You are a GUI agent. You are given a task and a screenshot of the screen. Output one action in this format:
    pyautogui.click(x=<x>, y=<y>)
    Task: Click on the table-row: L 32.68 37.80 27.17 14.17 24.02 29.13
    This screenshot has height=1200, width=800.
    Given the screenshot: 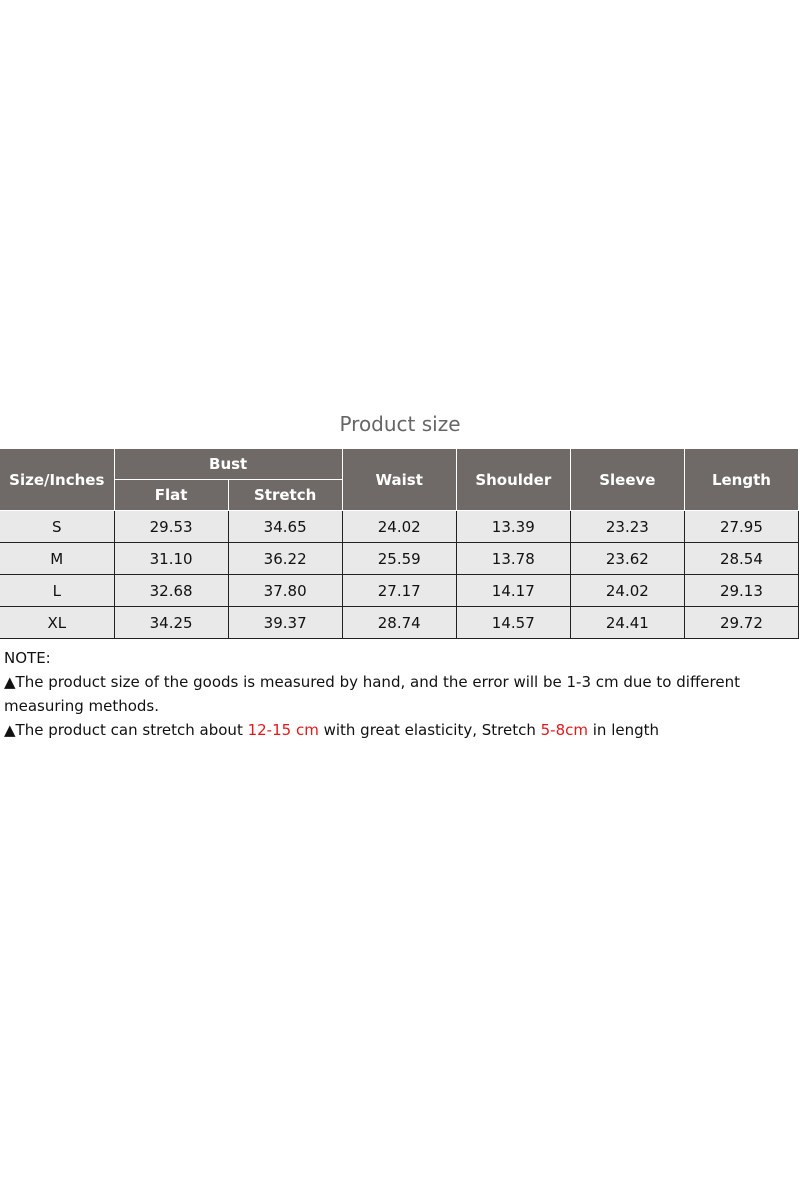 What is the action you would take?
    pyautogui.click(x=400, y=590)
    